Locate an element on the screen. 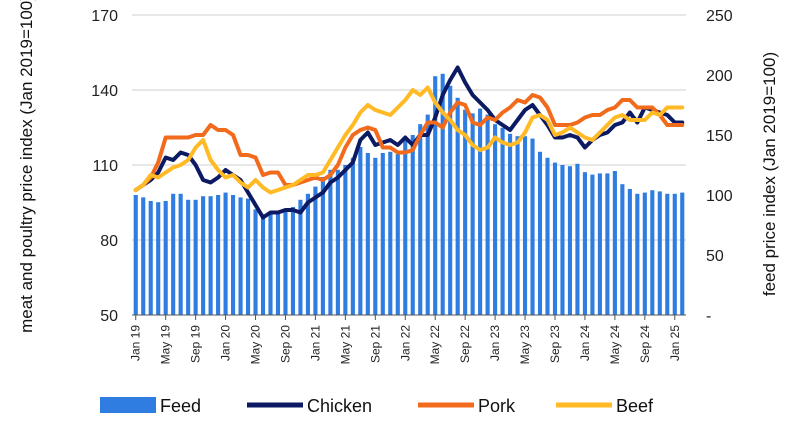  x-tick-label: May 22 is located at coordinates (435, 345).